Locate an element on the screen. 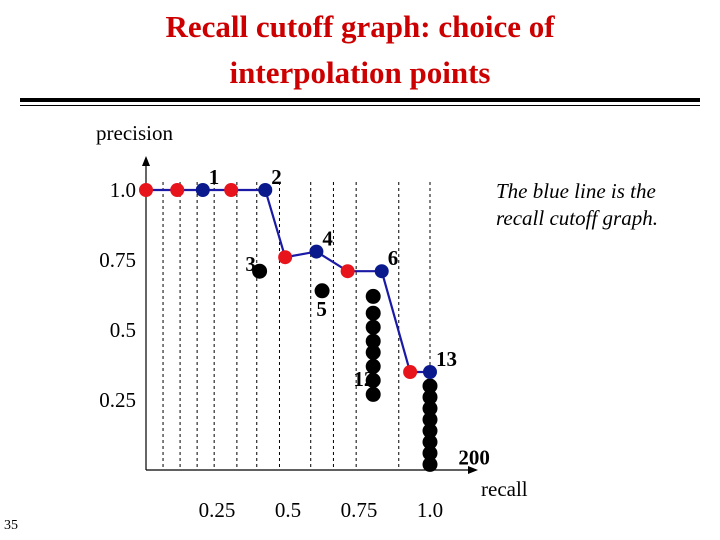  title-rule-thin is located at coordinates (360, 105).